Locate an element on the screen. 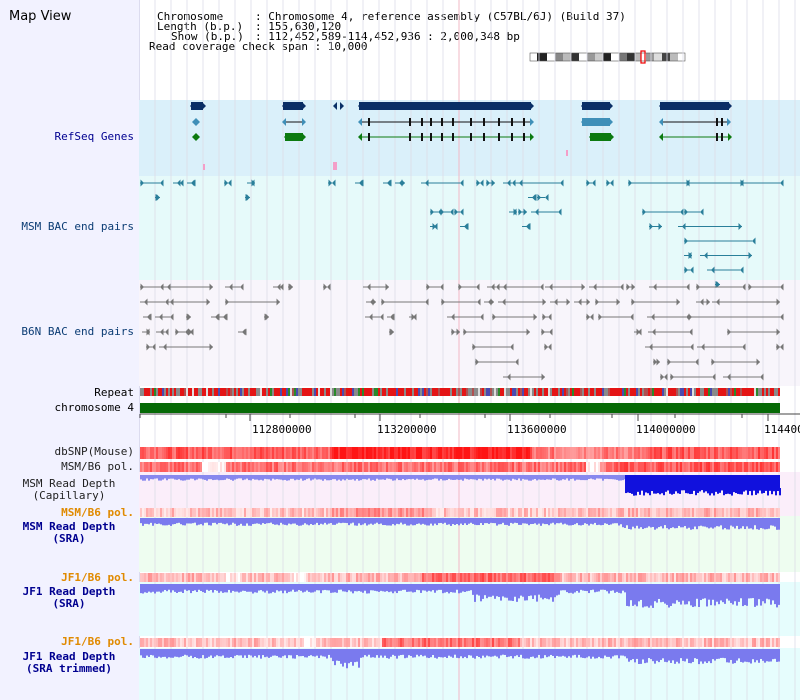 This screenshot has width=800, height=700. msm-bac-label: MSM BAC end pairs is located at coordinates (77, 226).